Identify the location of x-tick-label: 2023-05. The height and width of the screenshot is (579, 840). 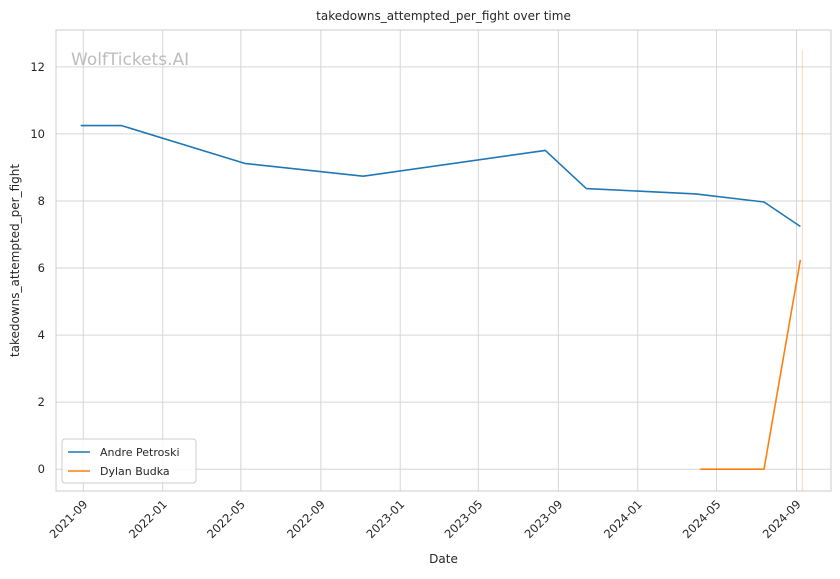
(464, 519).